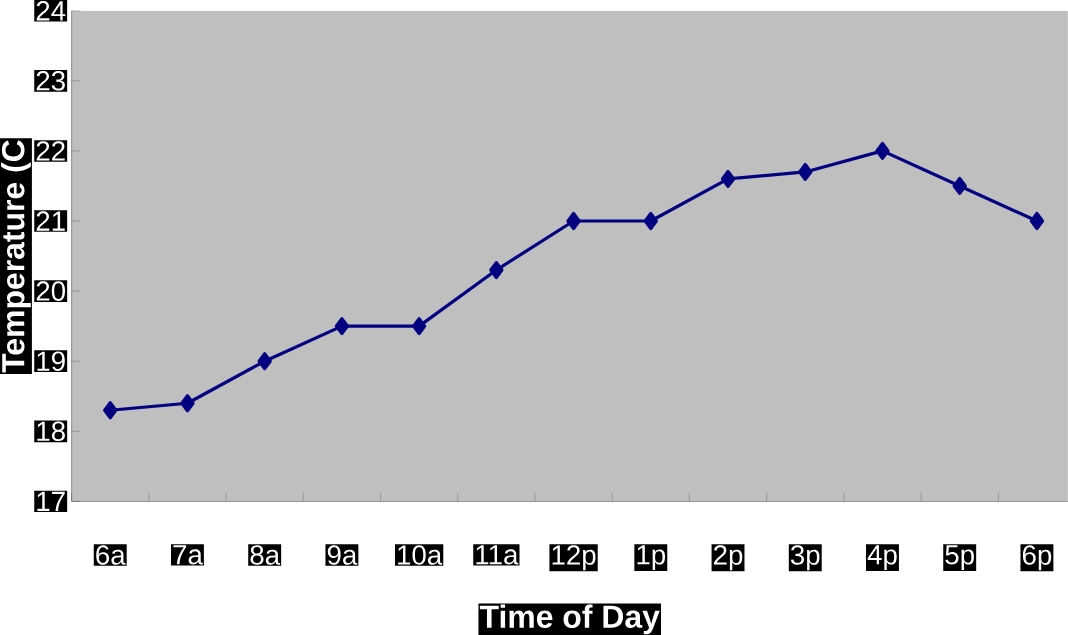 The height and width of the screenshot is (635, 1068). I want to click on x-tick-label: 4p, so click(882, 557).